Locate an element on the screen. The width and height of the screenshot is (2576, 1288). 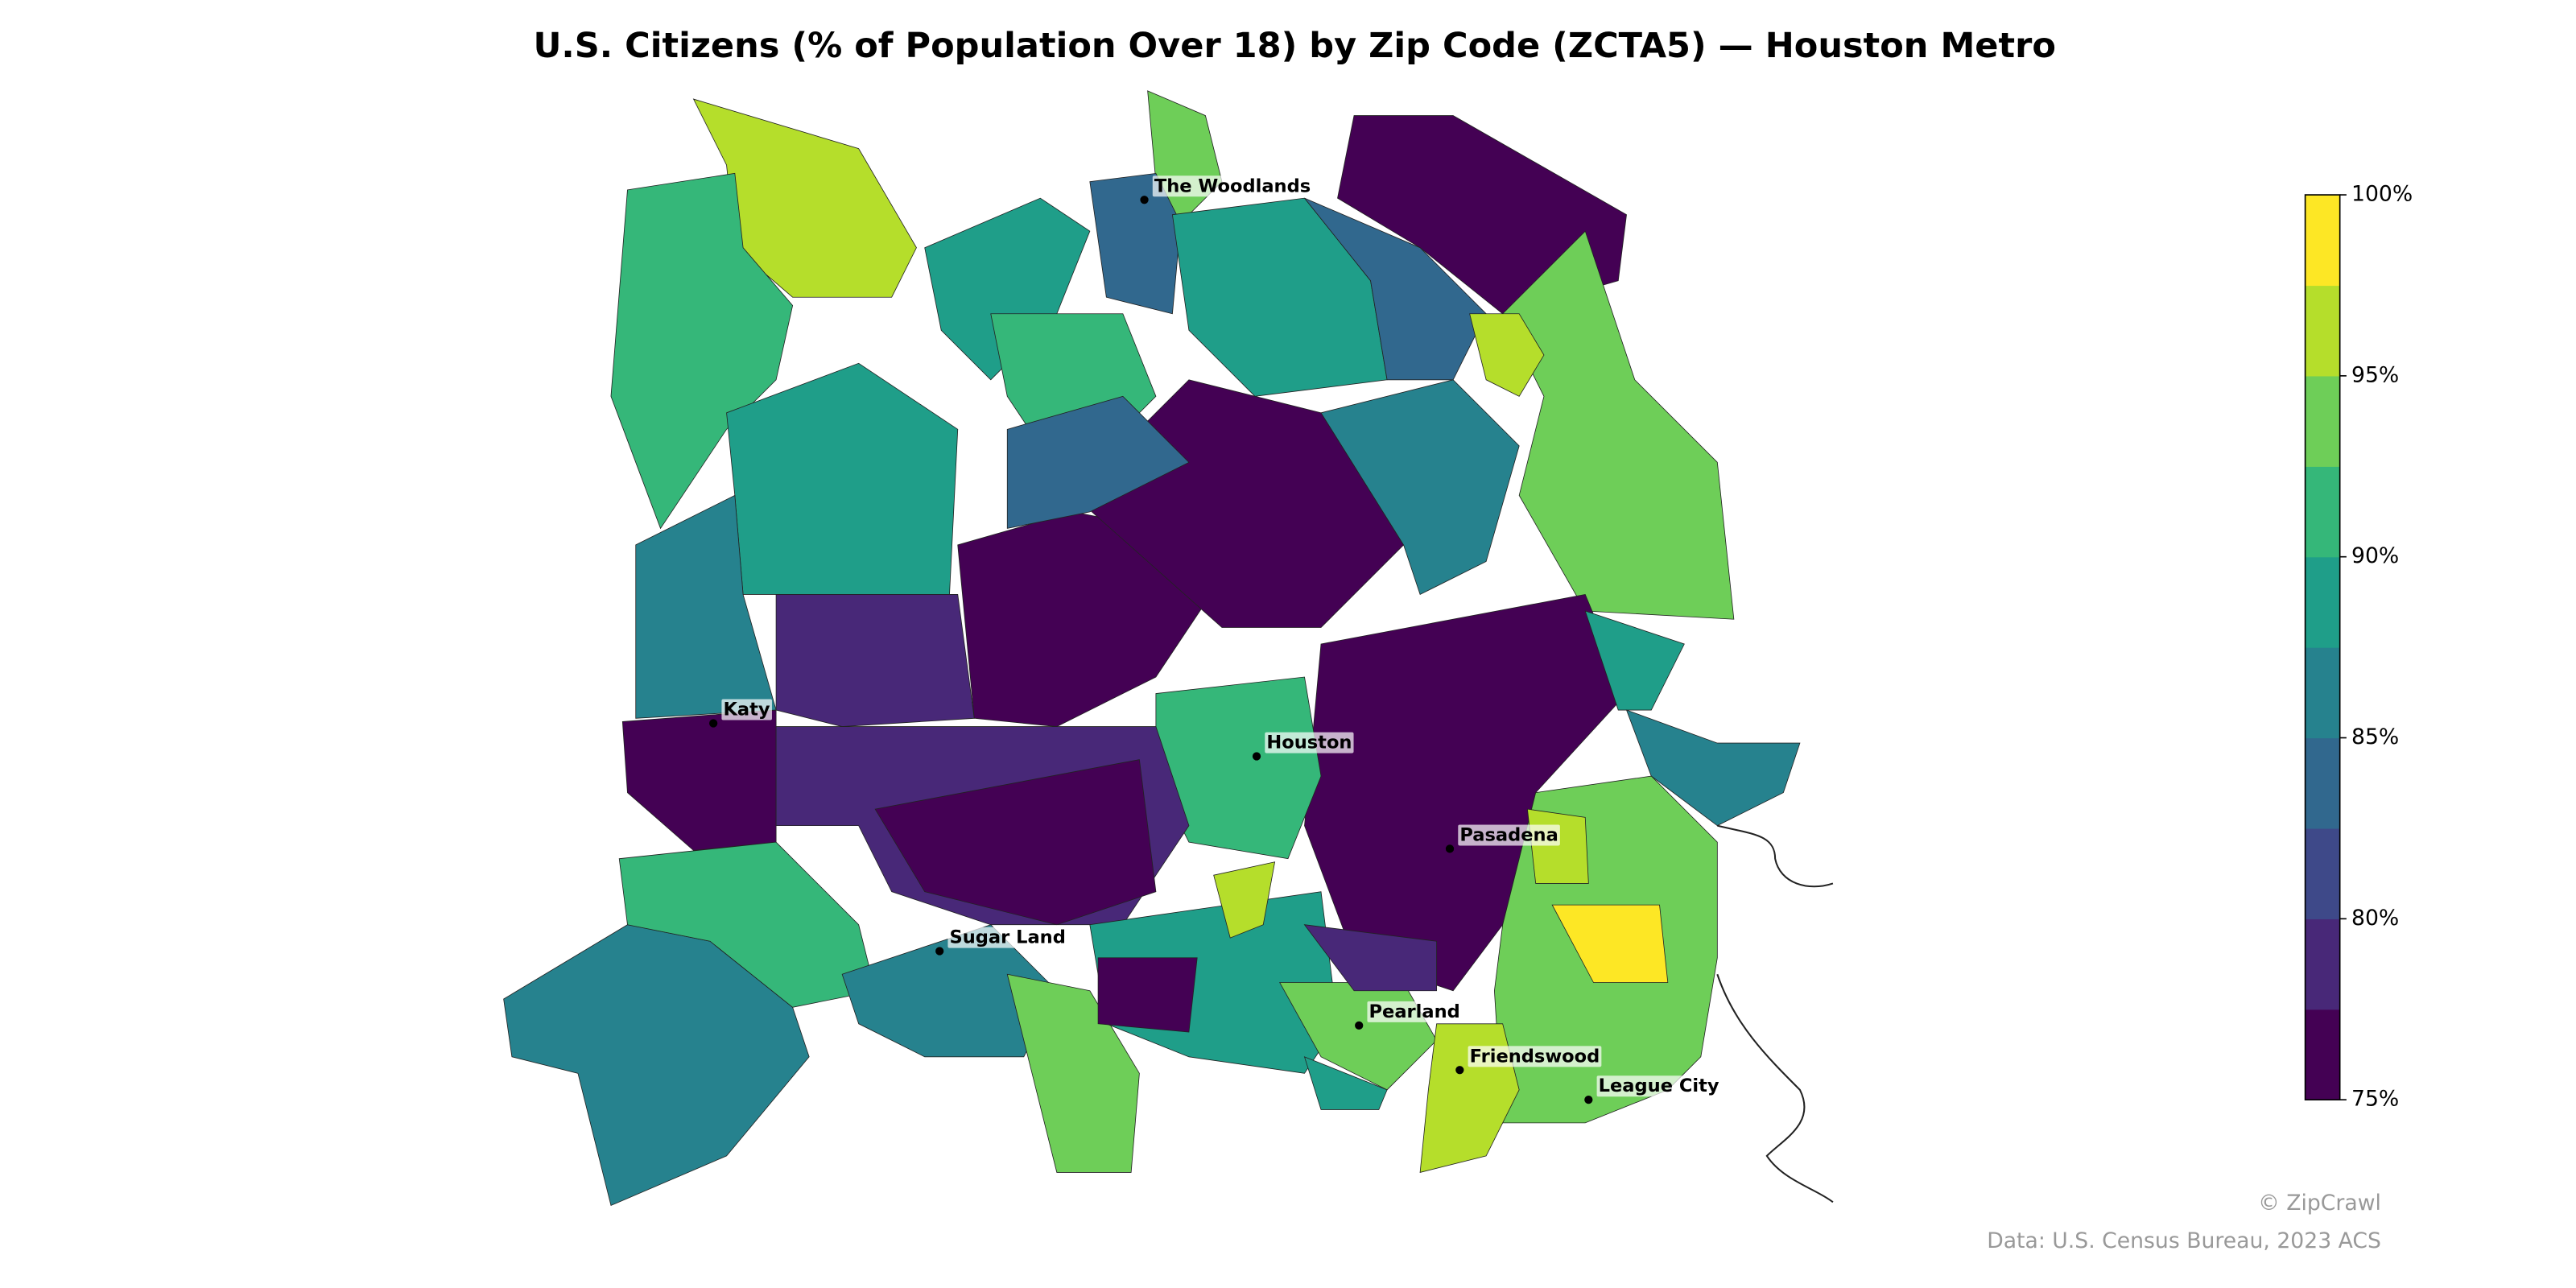
credit: © ZipCrawl is located at coordinates (2319, 1203).